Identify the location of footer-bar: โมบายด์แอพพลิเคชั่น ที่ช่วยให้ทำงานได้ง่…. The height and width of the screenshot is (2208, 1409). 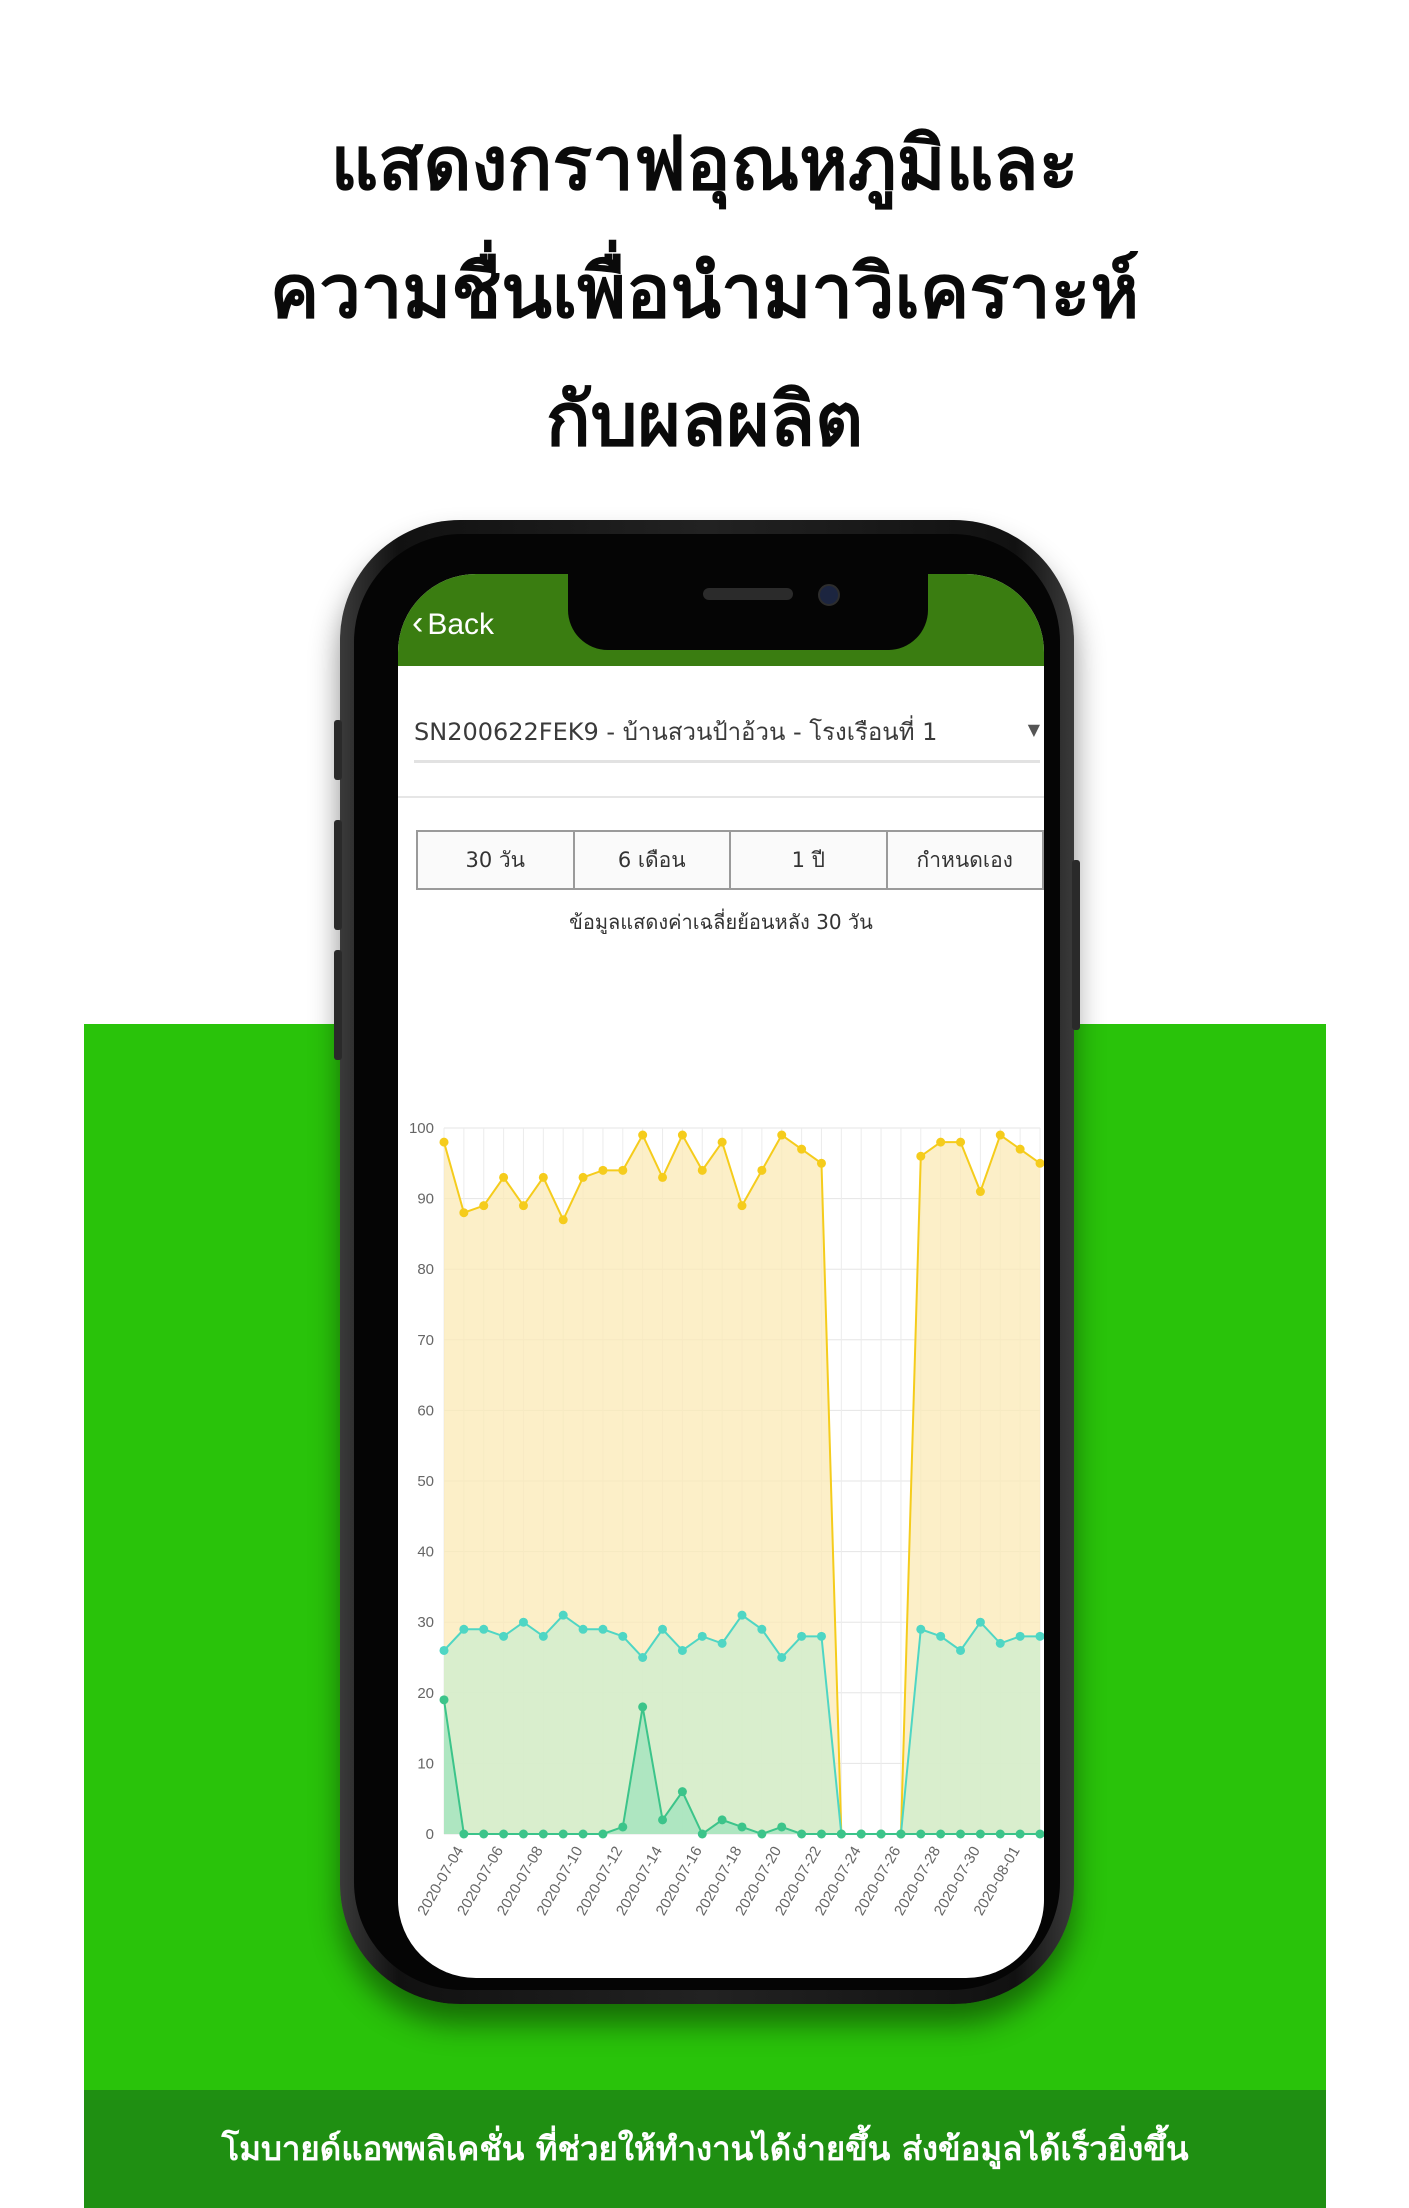
(705, 2149).